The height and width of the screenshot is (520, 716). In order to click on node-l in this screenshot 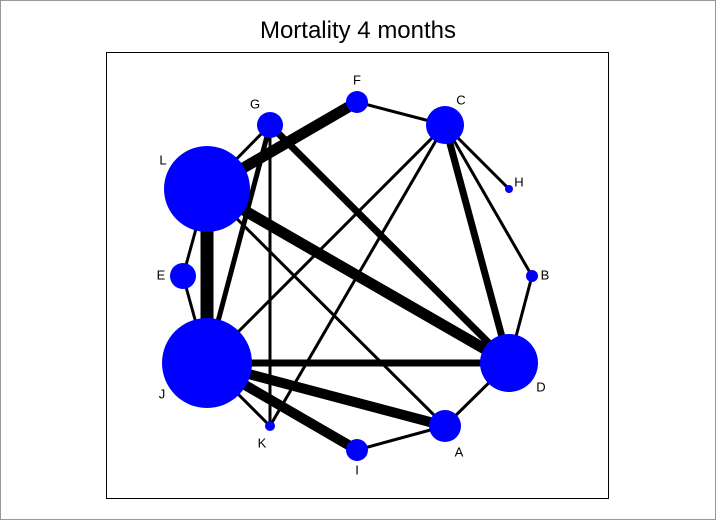, I will do `click(207, 189)`.